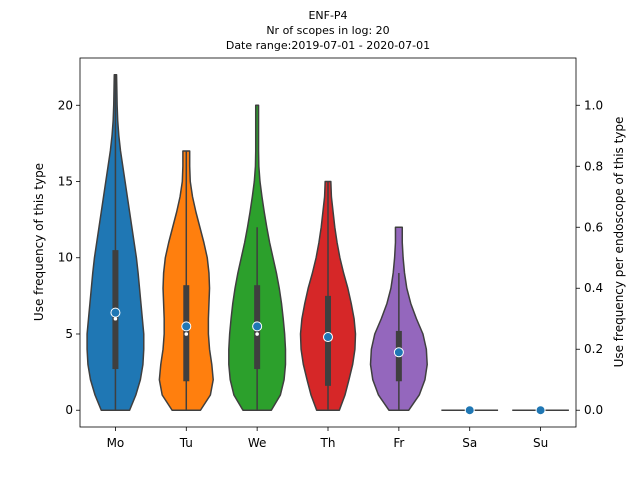 The height and width of the screenshot is (480, 640). What do you see at coordinates (65, 182) in the screenshot?
I see `y-left-tick-label: 15` at bounding box center [65, 182].